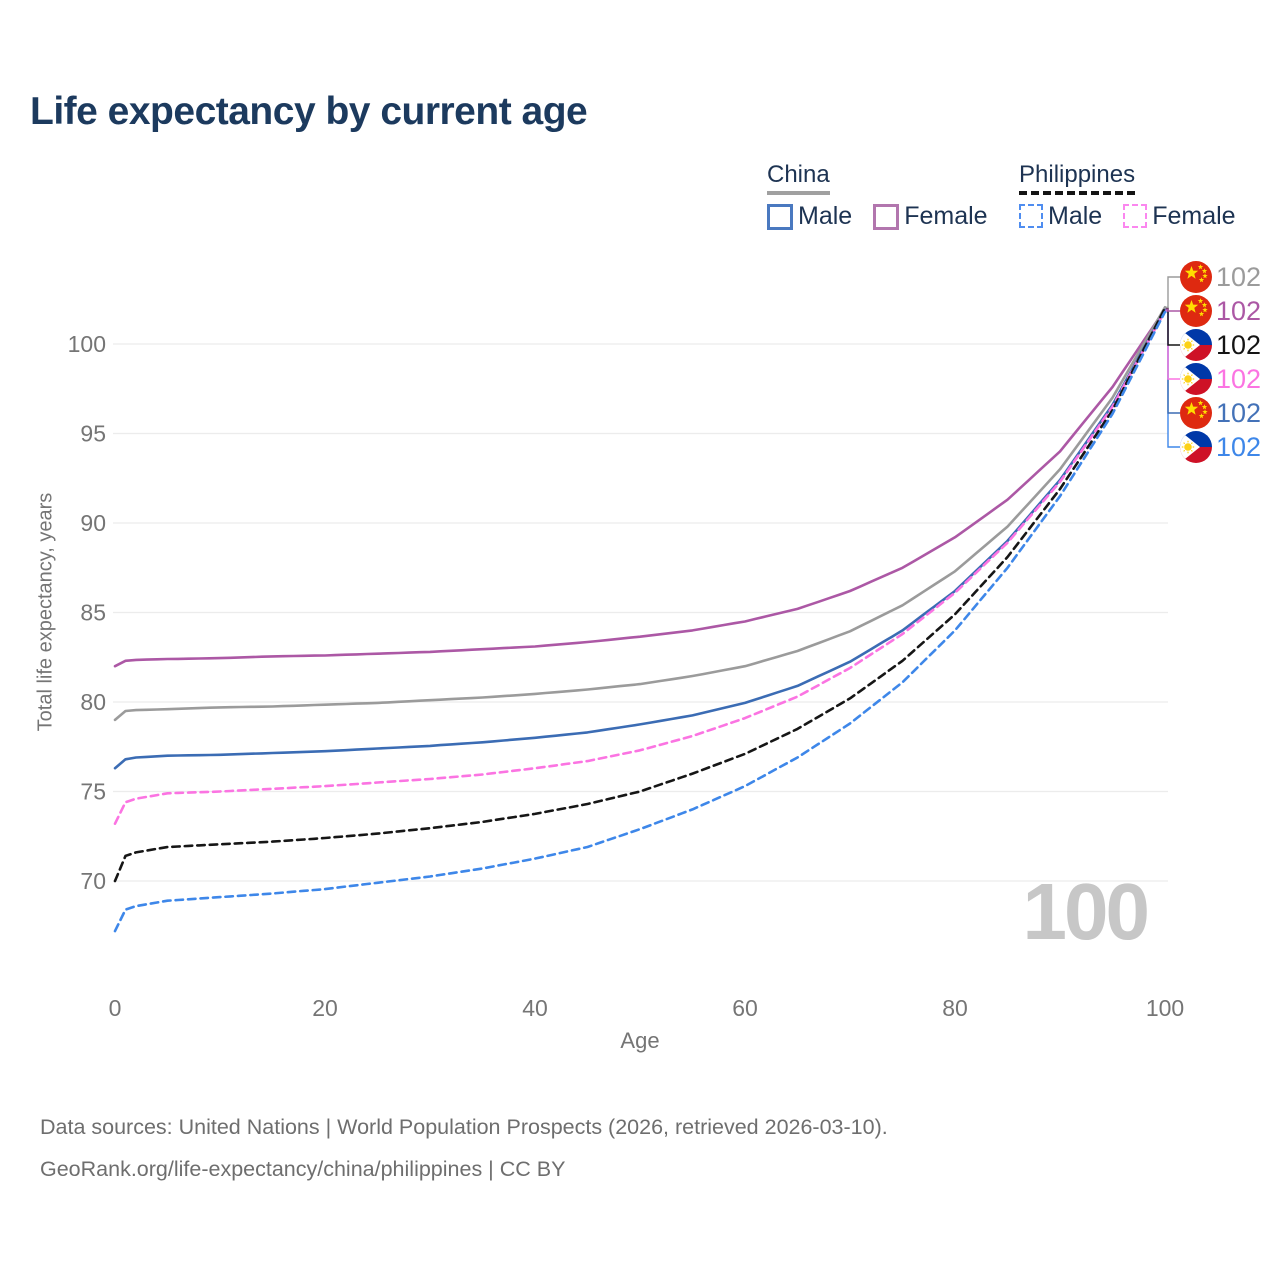  I want to click on x-tick-label: 20, so click(325, 1008).